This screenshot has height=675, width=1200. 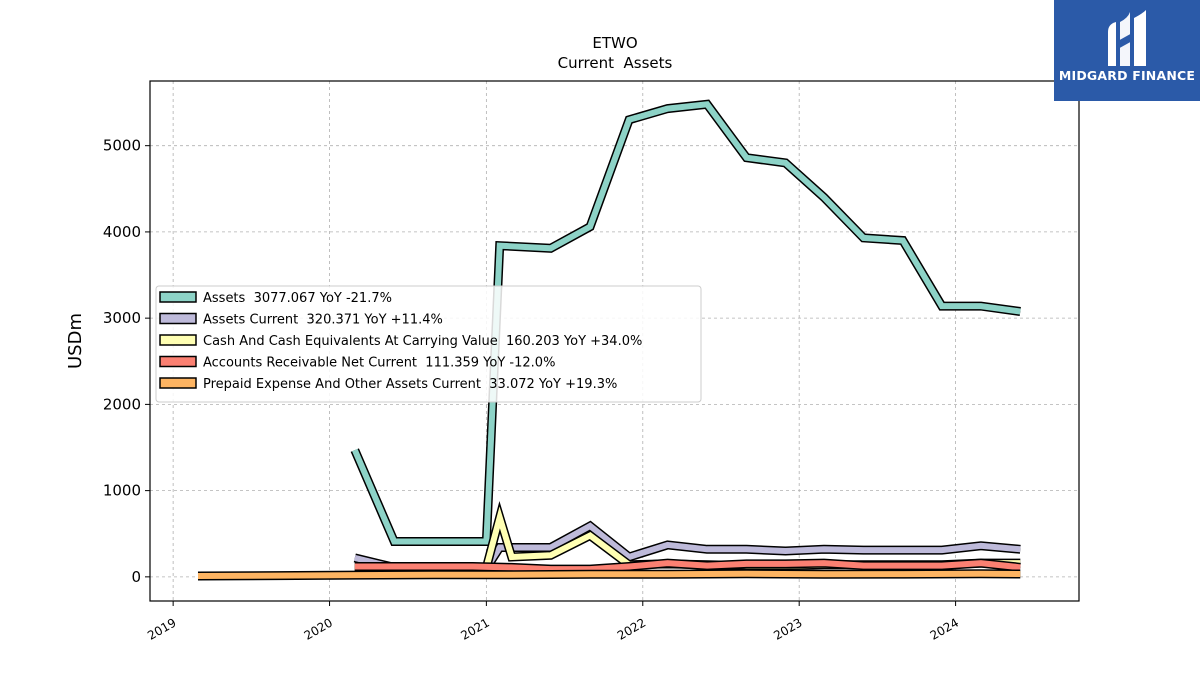 I want to click on x-tick-label: 2020, so click(x=318, y=628).